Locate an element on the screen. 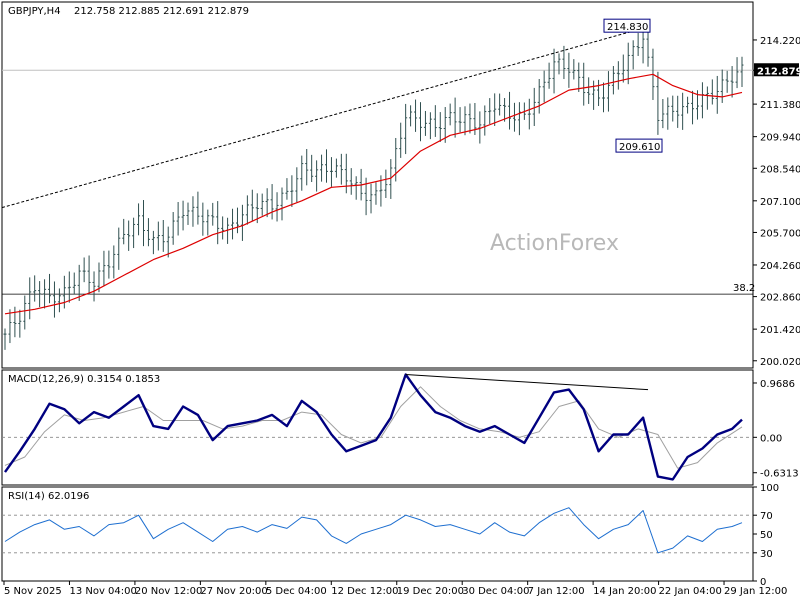  header-symbol: GBPJPY,H4 is located at coordinates (34, 11).